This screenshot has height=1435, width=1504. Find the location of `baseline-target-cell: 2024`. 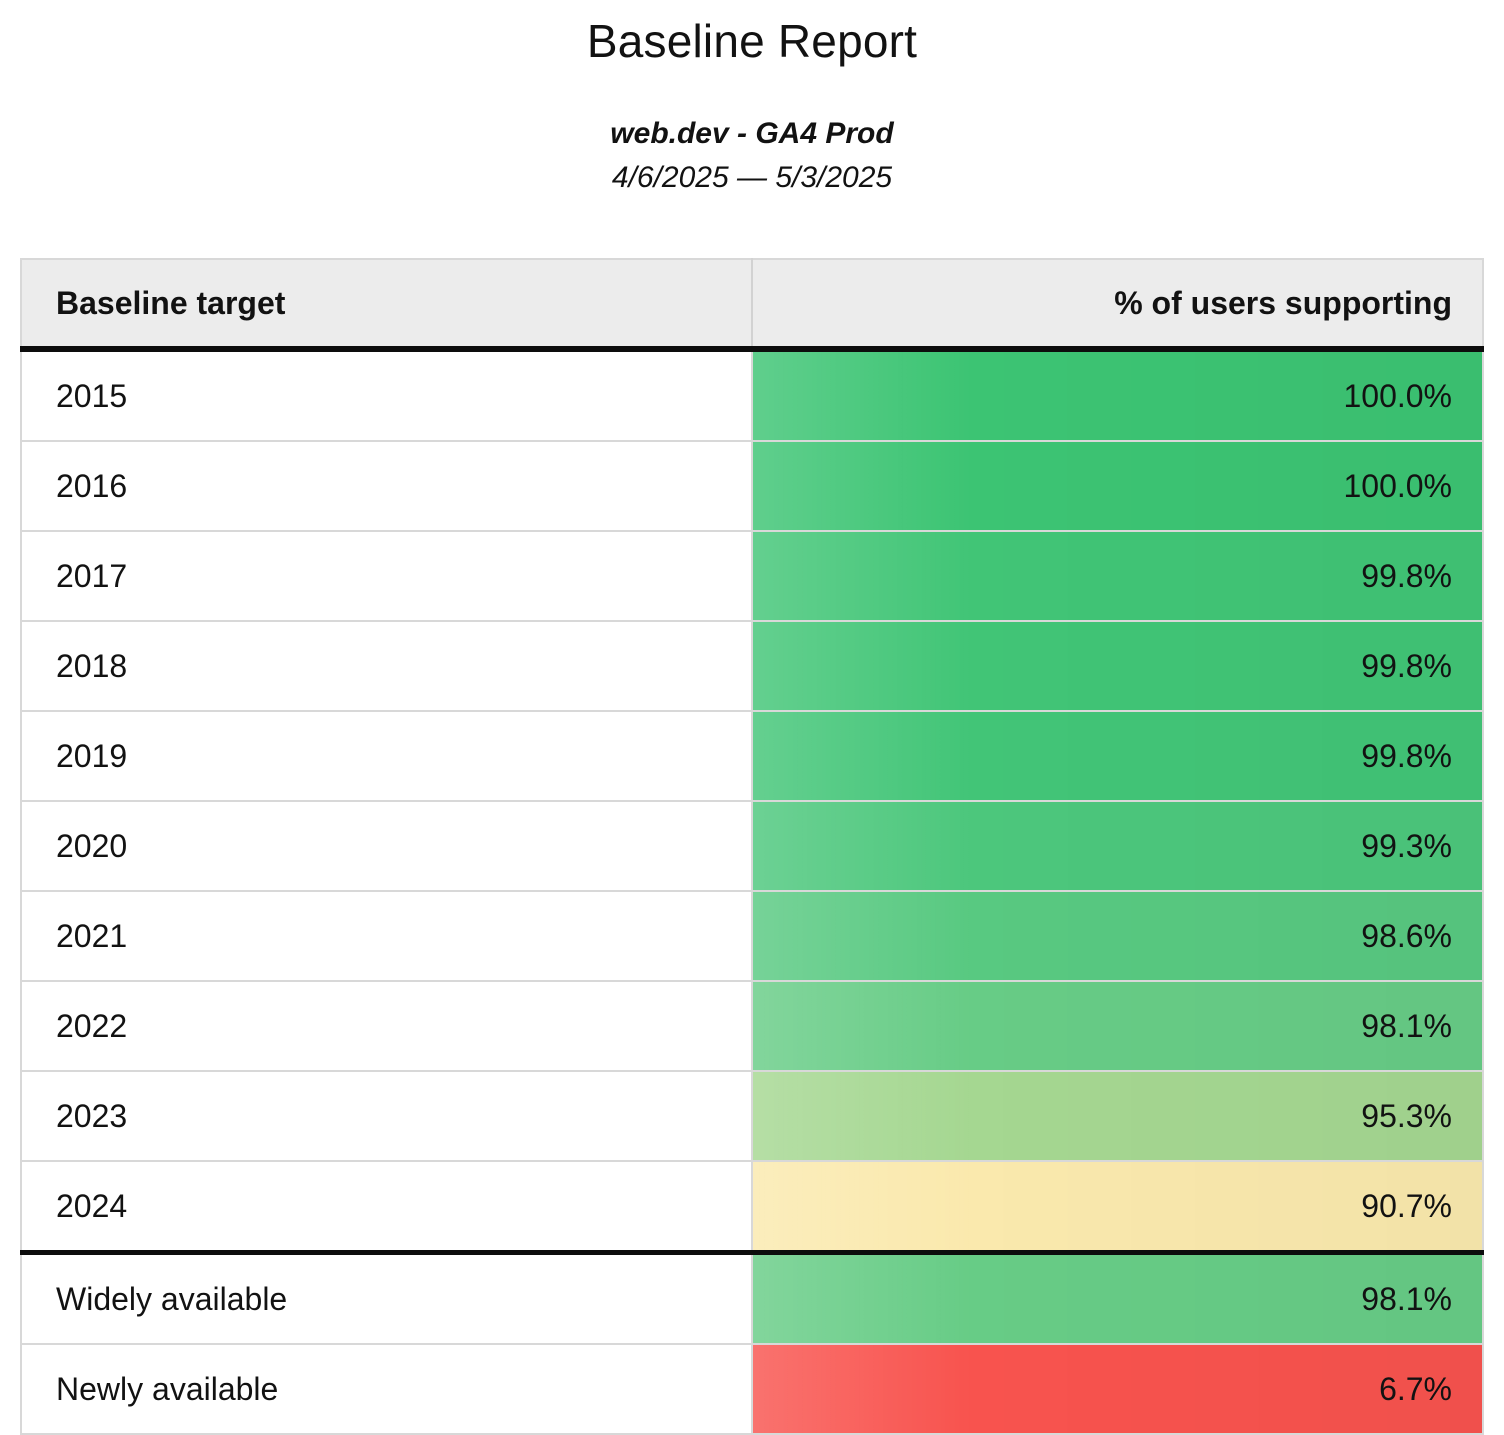

baseline-target-cell: 2024 is located at coordinates (387, 1206).